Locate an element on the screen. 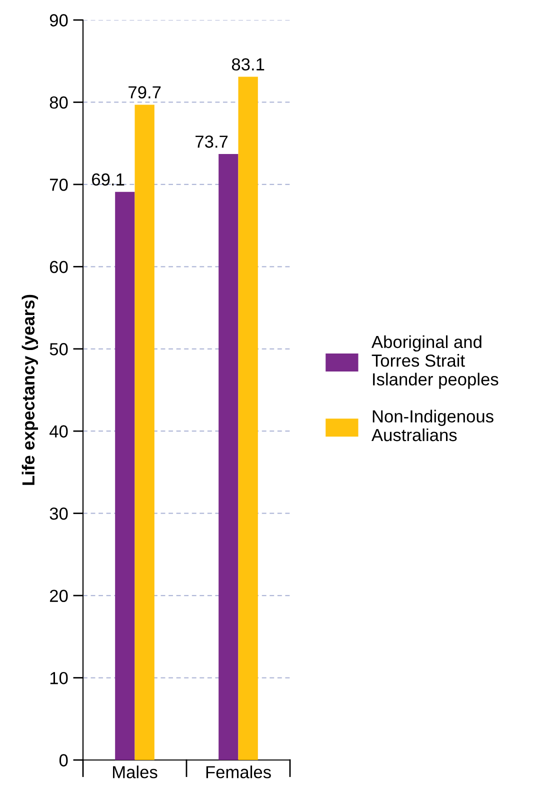  x-tick-label: Females is located at coordinates (238, 772).